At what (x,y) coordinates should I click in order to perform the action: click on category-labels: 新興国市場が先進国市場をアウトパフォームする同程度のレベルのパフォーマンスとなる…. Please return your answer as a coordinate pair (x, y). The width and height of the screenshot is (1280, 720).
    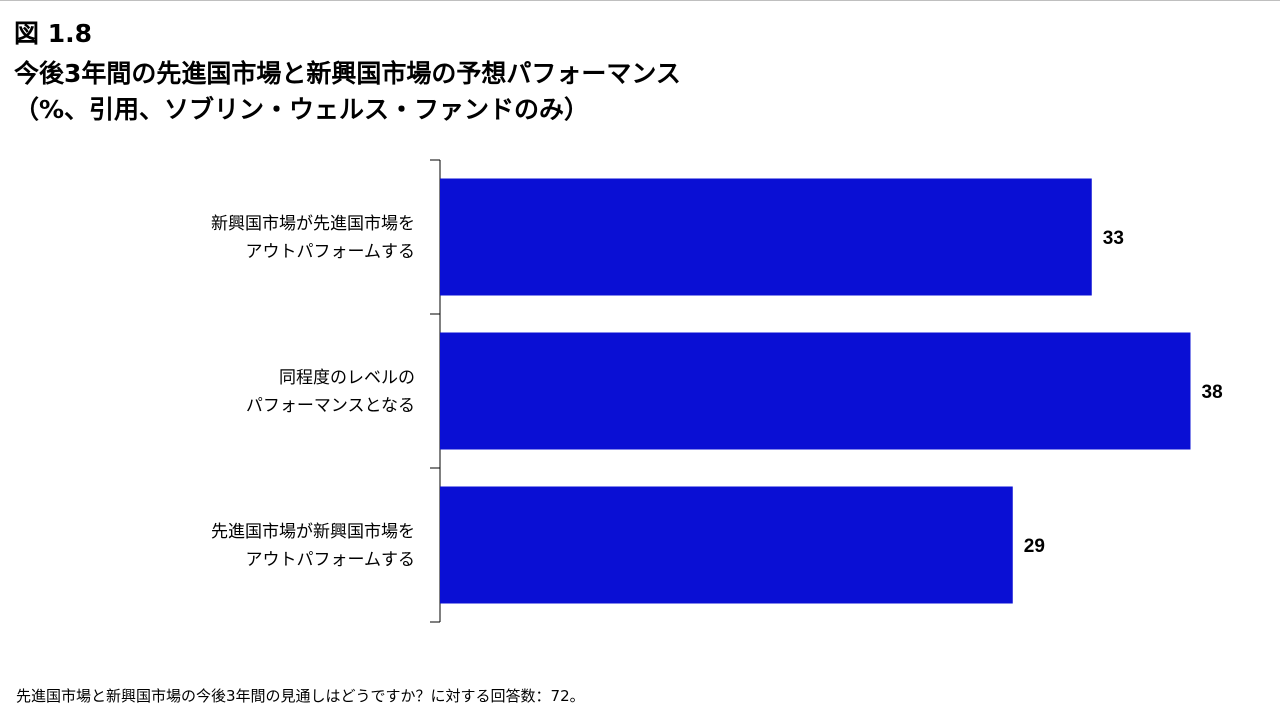
    Looking at the image, I should click on (313, 392).